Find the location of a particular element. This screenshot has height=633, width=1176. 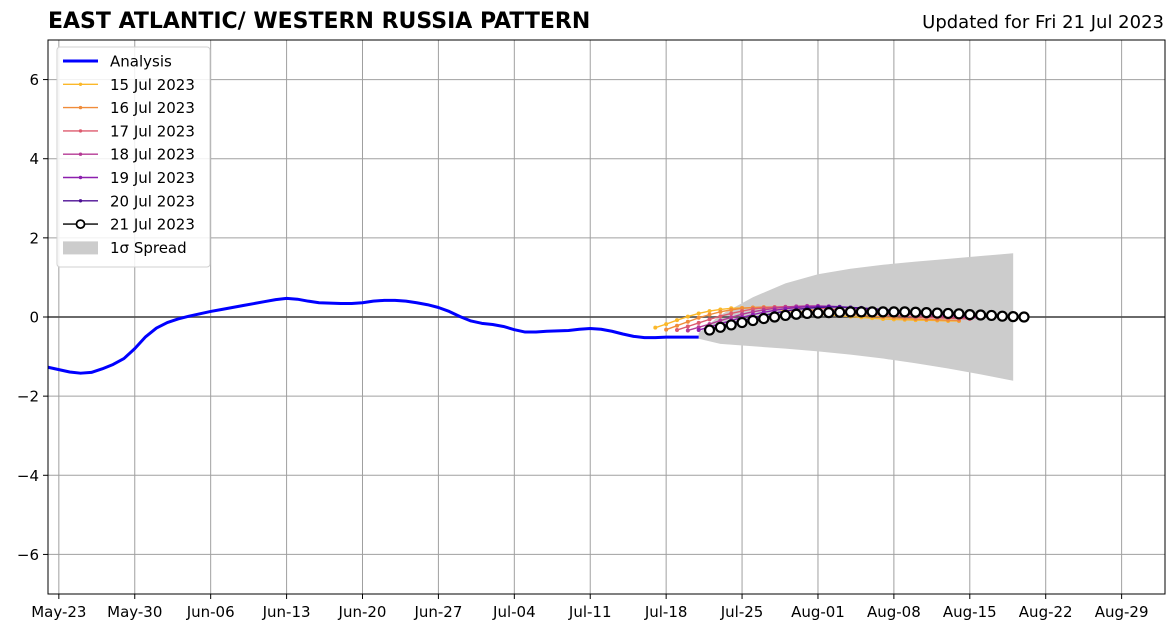

legend-label: 20 Jul 2023 is located at coordinates (152, 201).